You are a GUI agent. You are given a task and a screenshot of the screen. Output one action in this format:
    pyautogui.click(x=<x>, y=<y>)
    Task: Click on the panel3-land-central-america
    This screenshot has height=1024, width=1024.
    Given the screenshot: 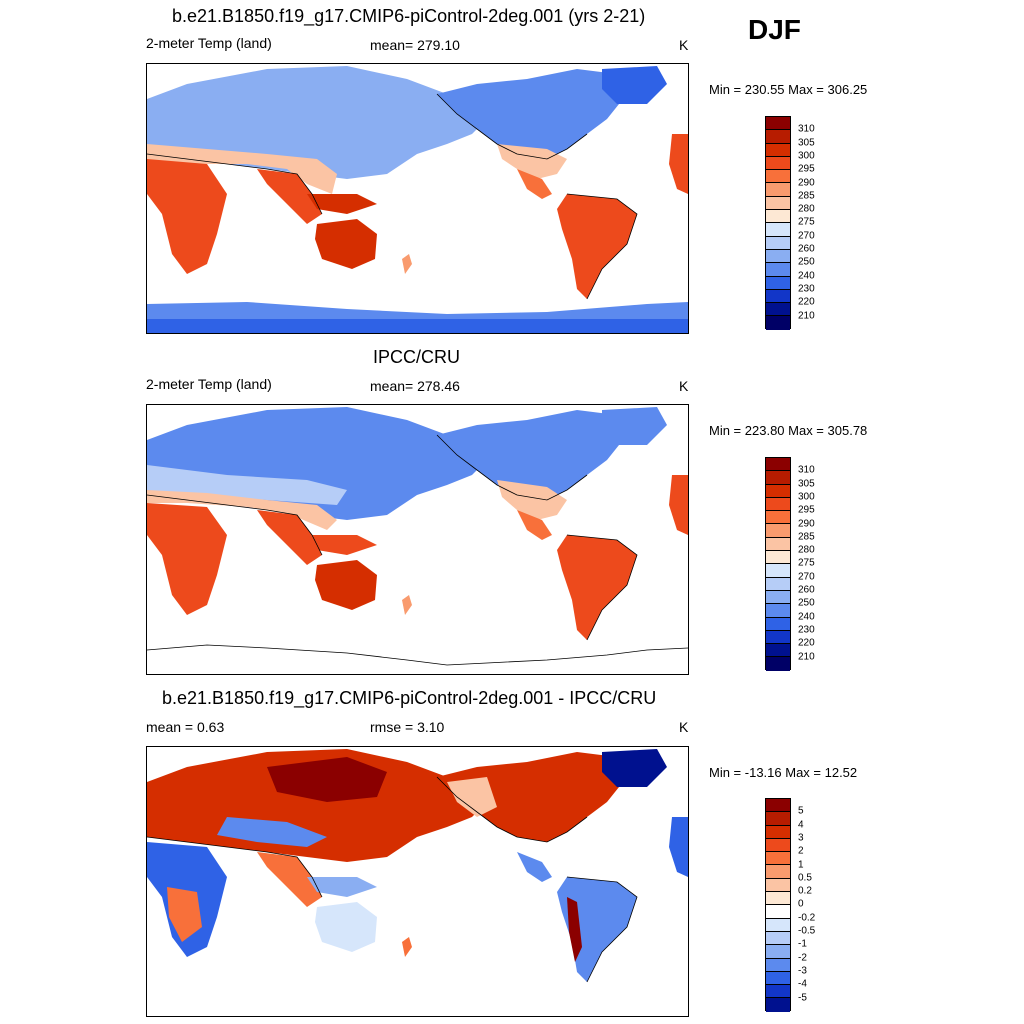 What is the action you would take?
    pyautogui.click(x=534, y=867)
    